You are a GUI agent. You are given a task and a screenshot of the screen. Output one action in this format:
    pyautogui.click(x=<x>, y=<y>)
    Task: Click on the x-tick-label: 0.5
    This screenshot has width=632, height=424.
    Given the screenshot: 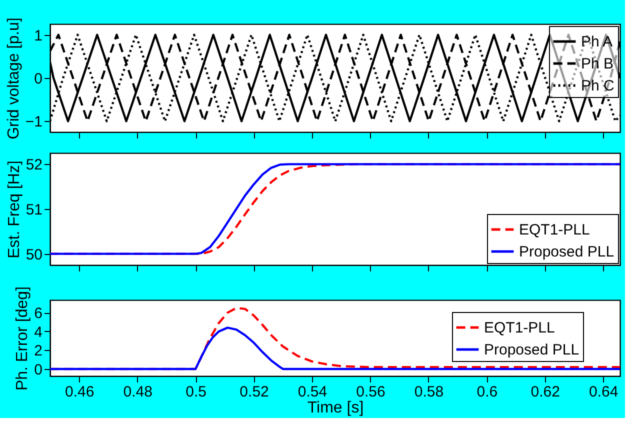 What is the action you would take?
    pyautogui.click(x=196, y=392)
    